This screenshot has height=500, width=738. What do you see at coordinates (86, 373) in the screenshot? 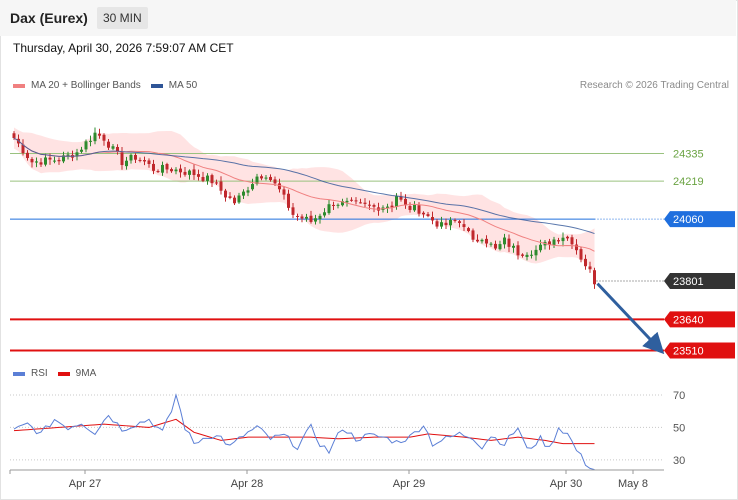
I see `rsi-ma-legend-label: 9MA` at bounding box center [86, 373].